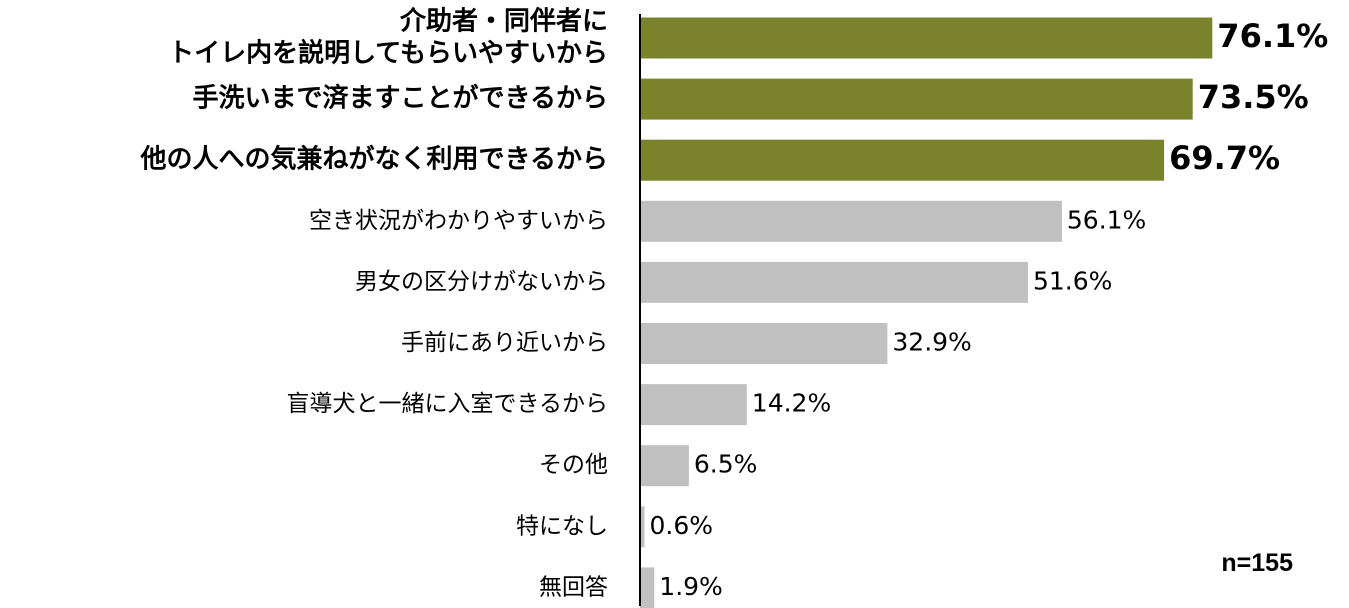 Image resolution: width=1349 pixels, height=608 pixels. Describe the element at coordinates (931, 342) in the screenshot. I see `value-label-5: 32.9%` at that location.